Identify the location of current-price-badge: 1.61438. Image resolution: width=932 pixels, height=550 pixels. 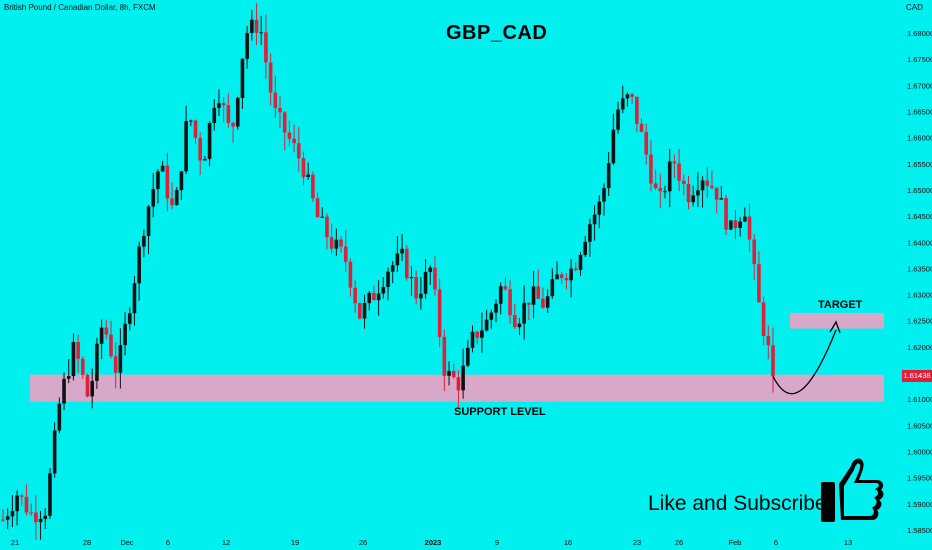
(917, 376).